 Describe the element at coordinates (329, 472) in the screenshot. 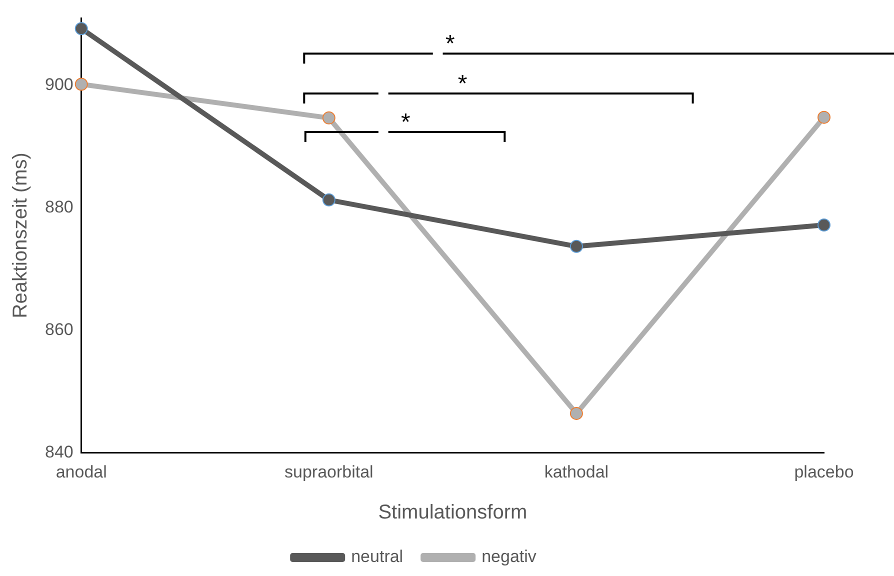

I see `x-tick-label: supraorbital` at that location.